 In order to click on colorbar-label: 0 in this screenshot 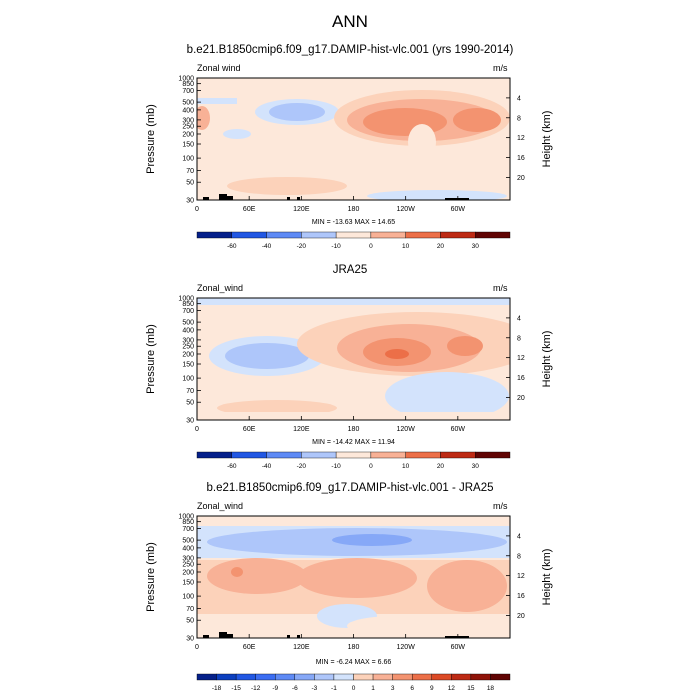, I will do `click(371, 466)`.